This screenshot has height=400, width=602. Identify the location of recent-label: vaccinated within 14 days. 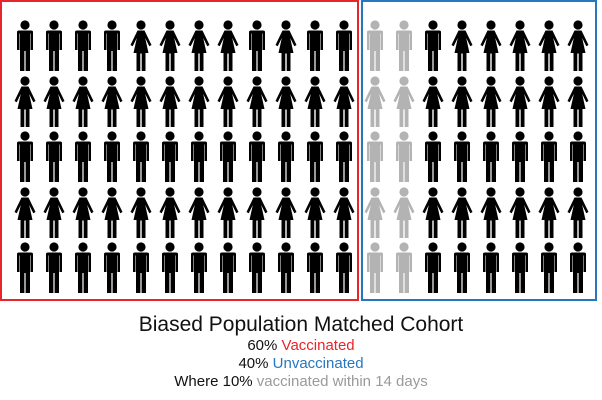
(342, 381).